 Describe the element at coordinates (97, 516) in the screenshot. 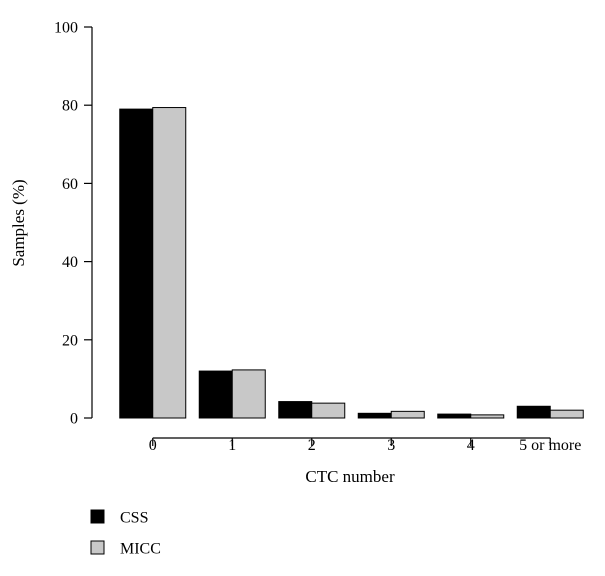

I see `legend-swatch-css` at that location.